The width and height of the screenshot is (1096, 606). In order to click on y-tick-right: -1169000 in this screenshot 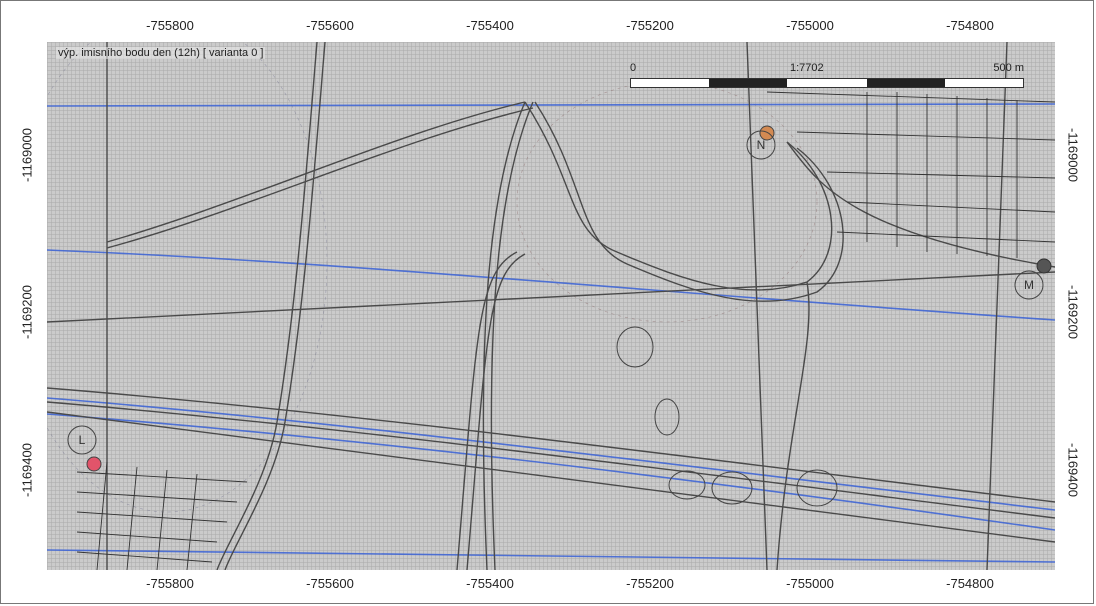, I will do `click(1073, 155)`.